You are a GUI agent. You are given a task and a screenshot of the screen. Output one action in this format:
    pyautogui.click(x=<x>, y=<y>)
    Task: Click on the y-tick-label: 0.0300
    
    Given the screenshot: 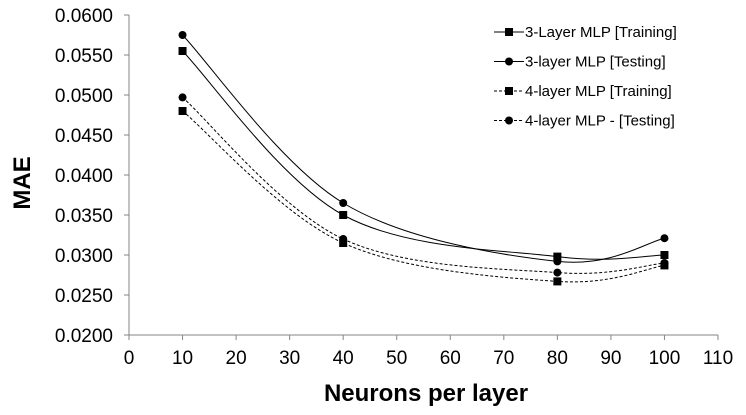 What is the action you would take?
    pyautogui.click(x=84, y=256)
    